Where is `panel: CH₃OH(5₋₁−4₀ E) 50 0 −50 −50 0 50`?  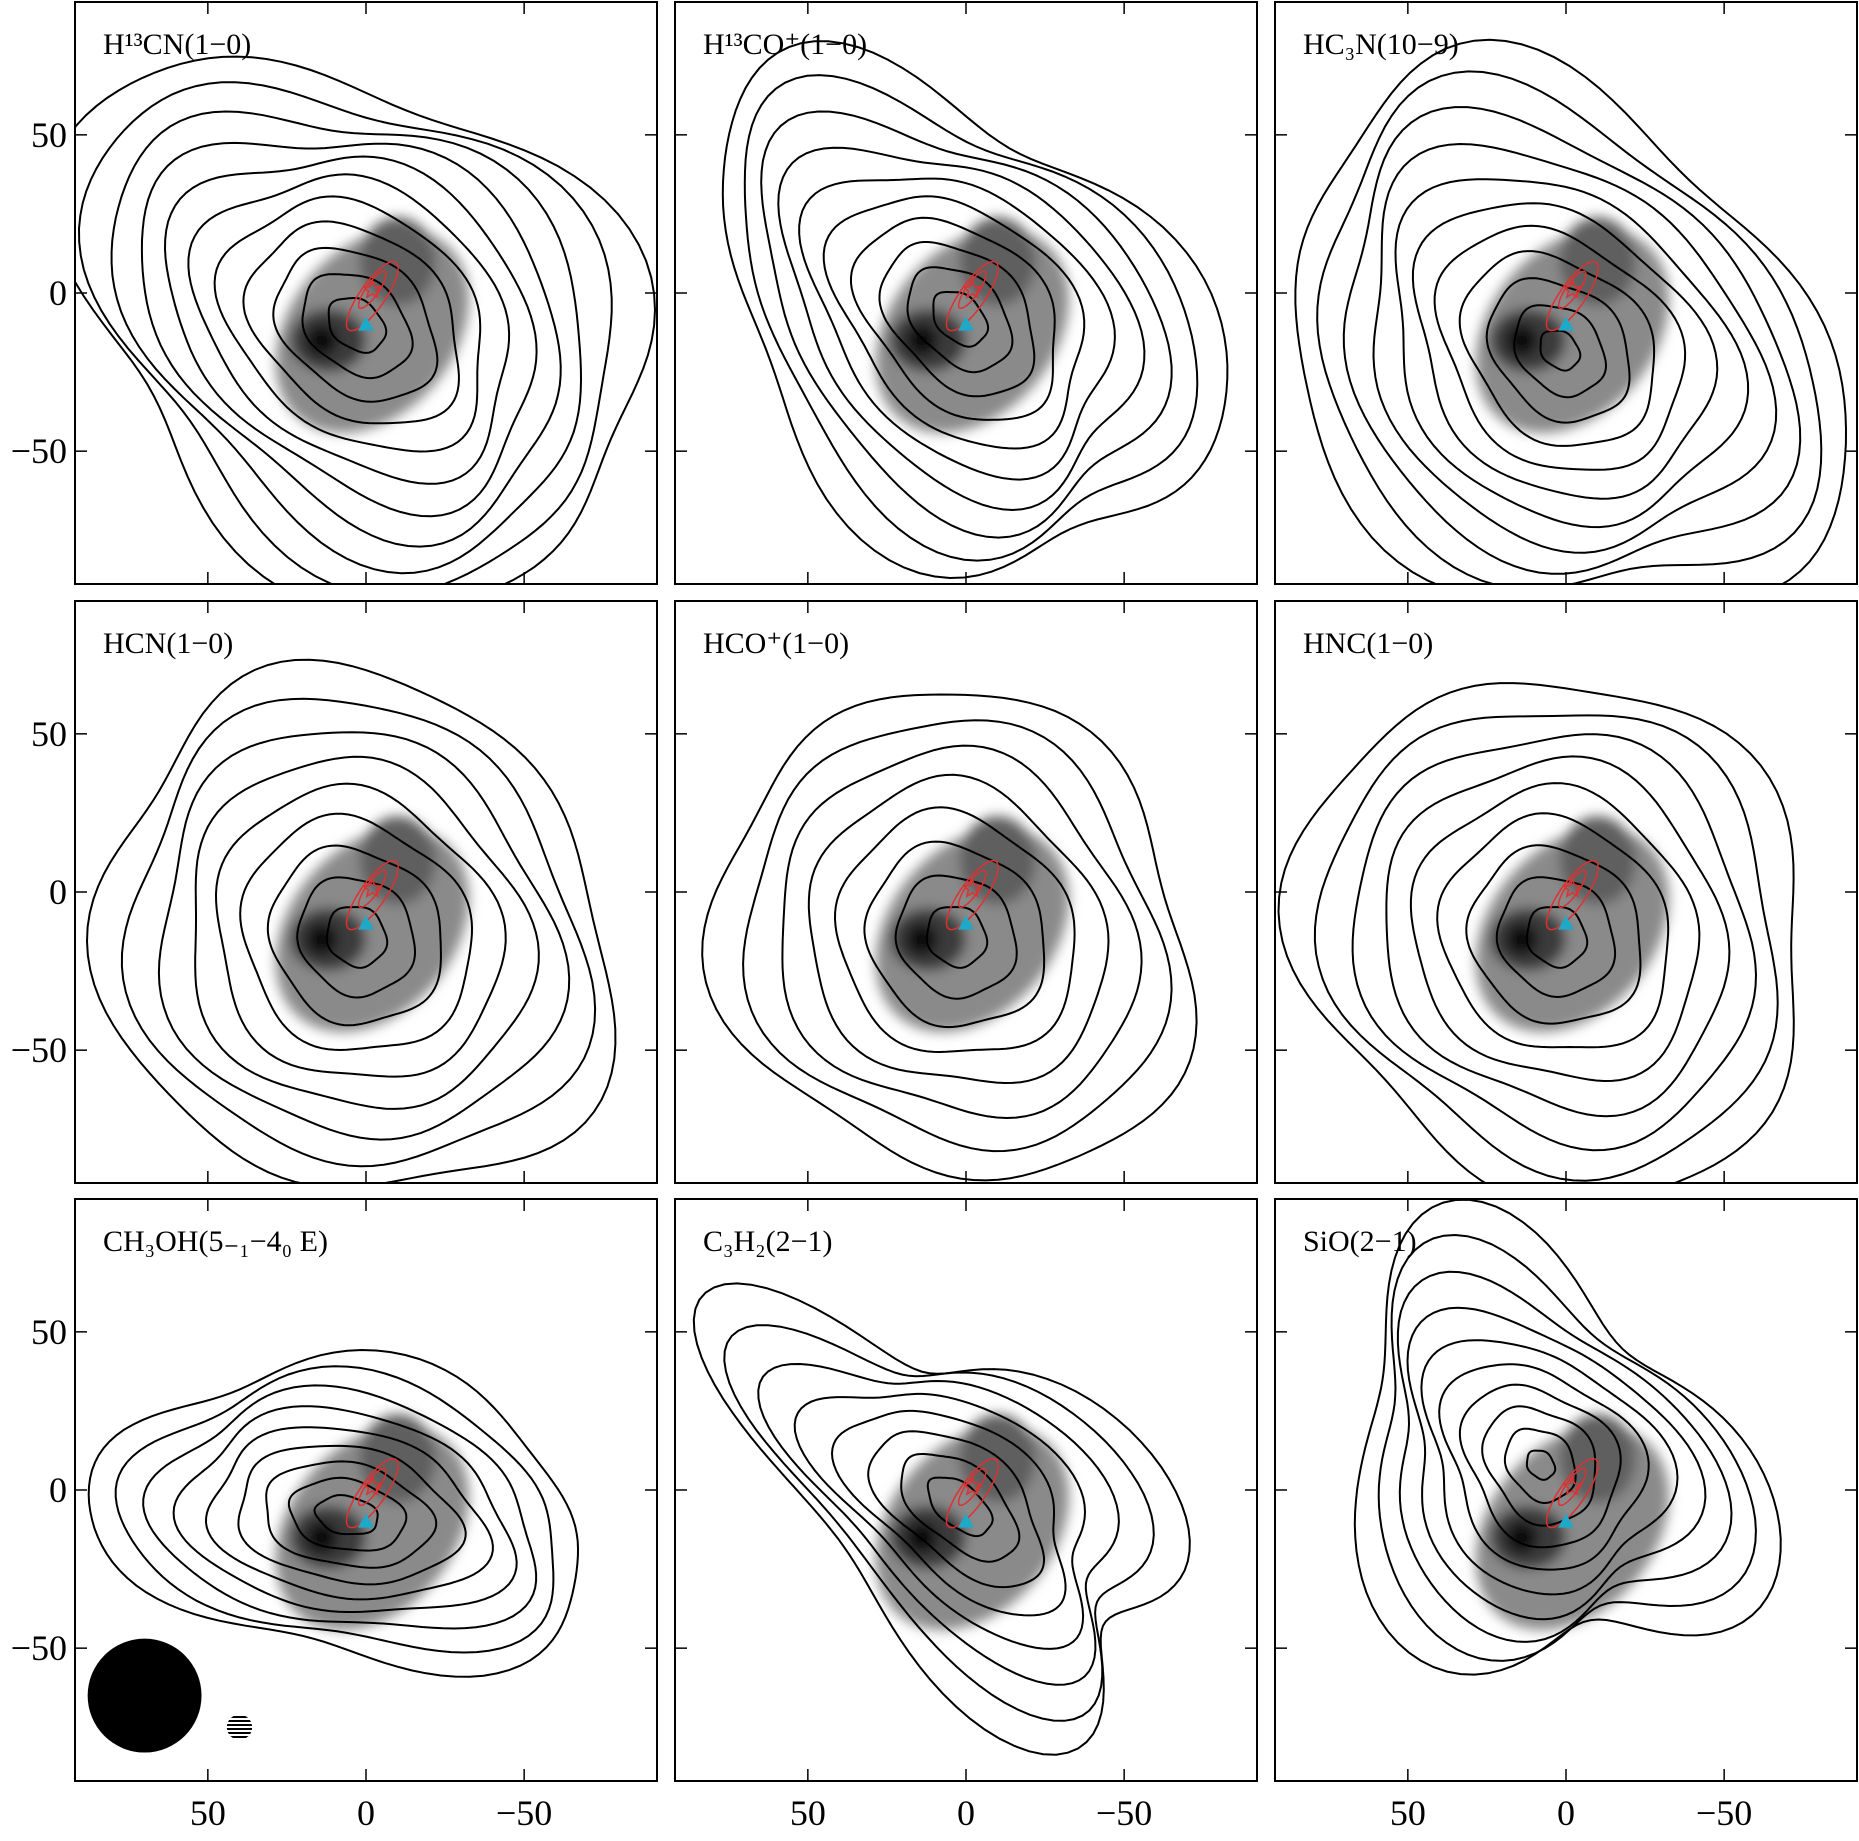 panel: CH₃OH(5₋₁−4₀ E) 50 0 −50 −50 0 50 is located at coordinates (334, 1515).